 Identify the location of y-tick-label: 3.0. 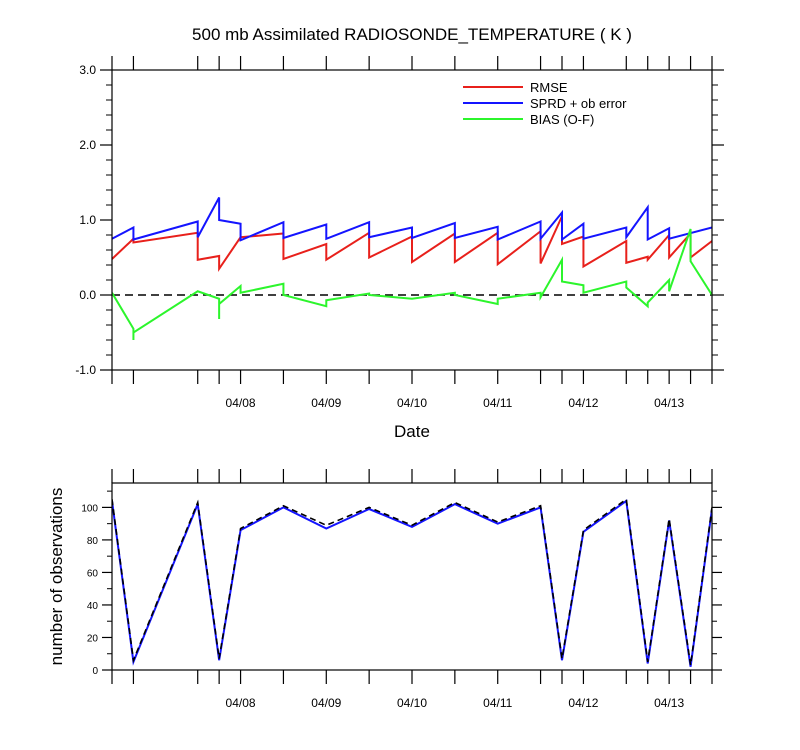
(87, 70).